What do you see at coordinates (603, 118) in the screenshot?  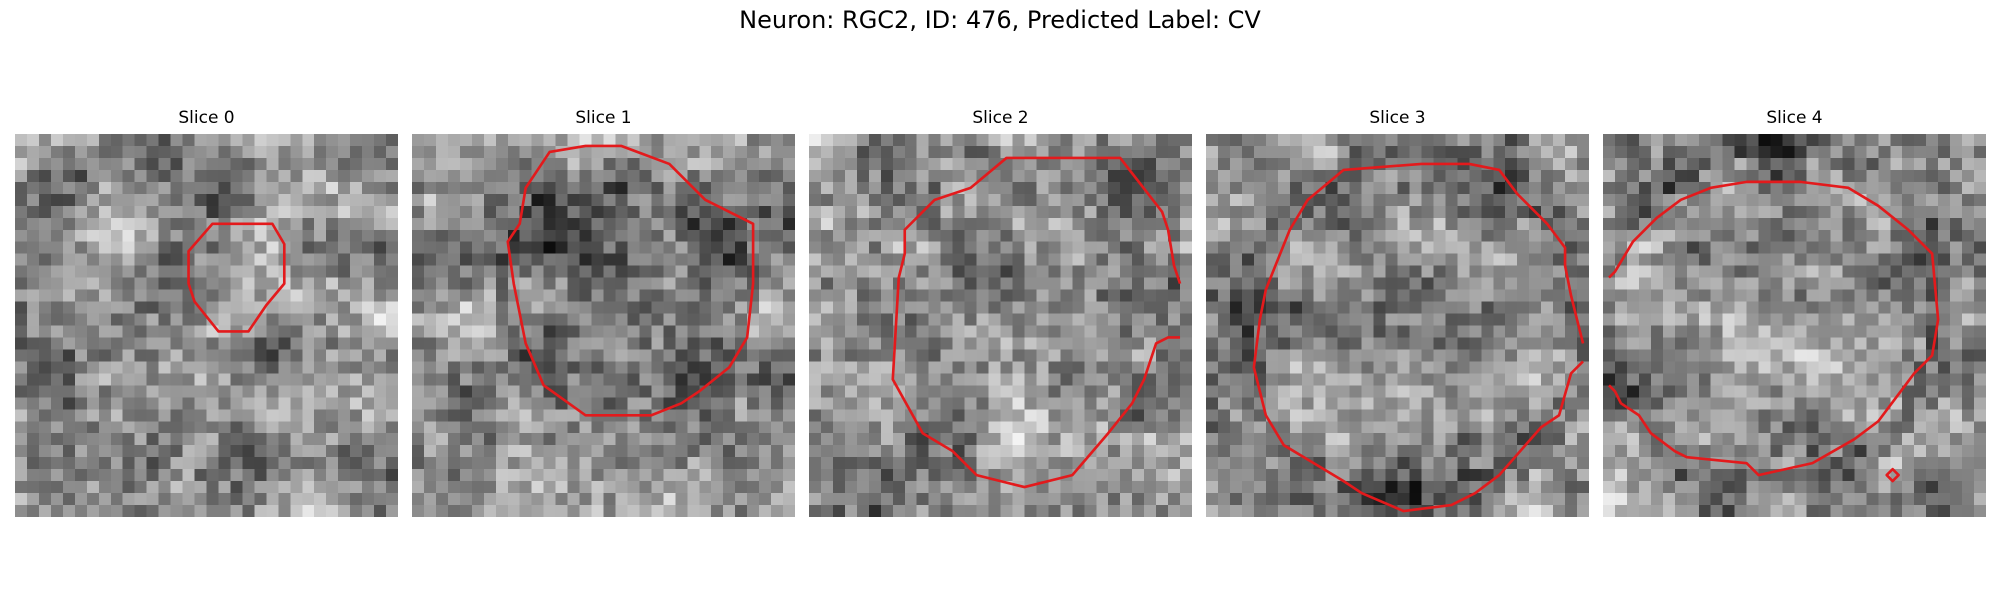 I see `slice-title-1: Slice 1` at bounding box center [603, 118].